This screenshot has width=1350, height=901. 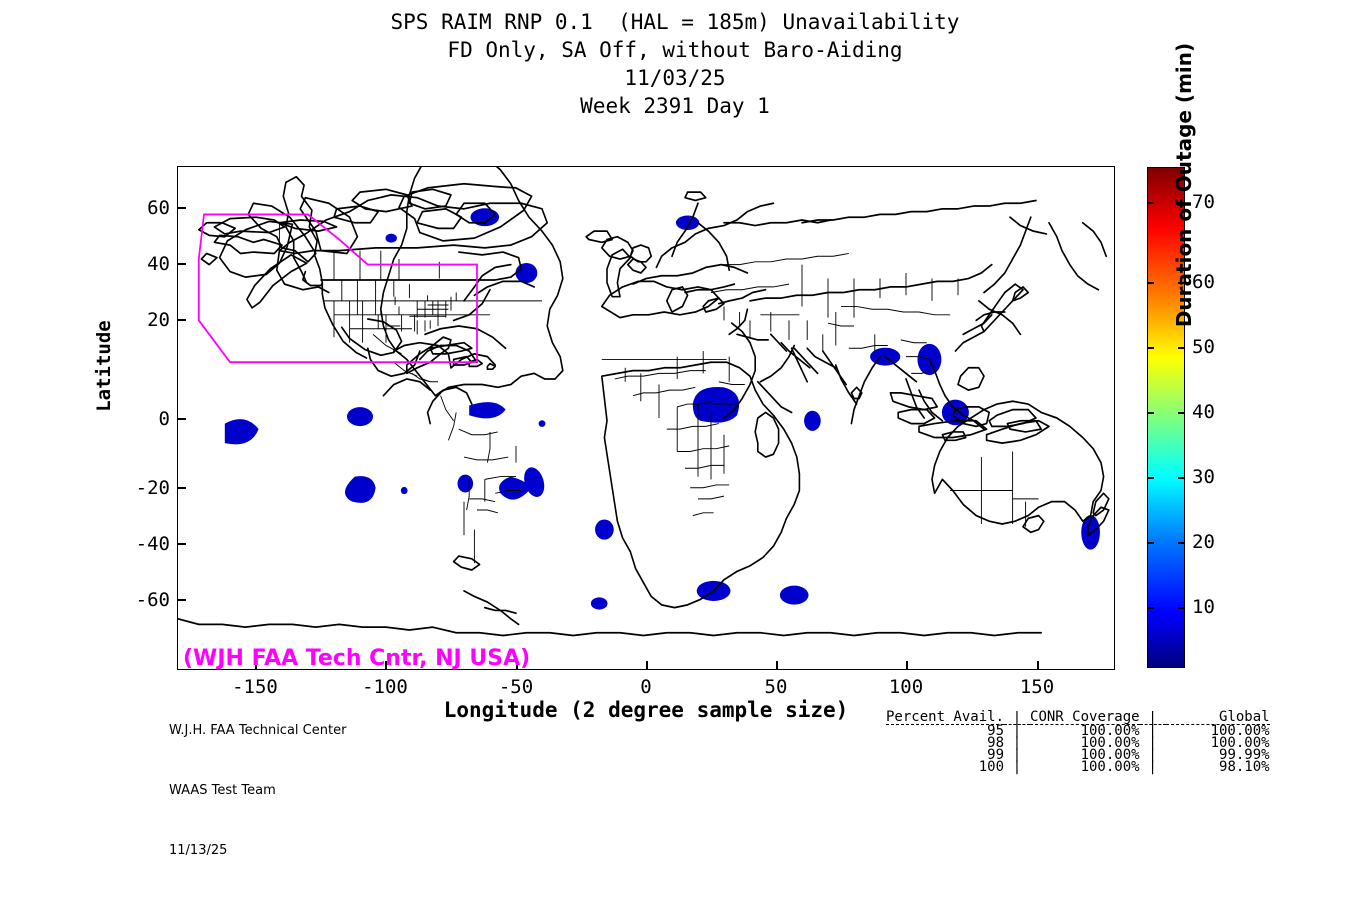 I want to click on stats-cell-percent: 100, so click(x=991, y=767).